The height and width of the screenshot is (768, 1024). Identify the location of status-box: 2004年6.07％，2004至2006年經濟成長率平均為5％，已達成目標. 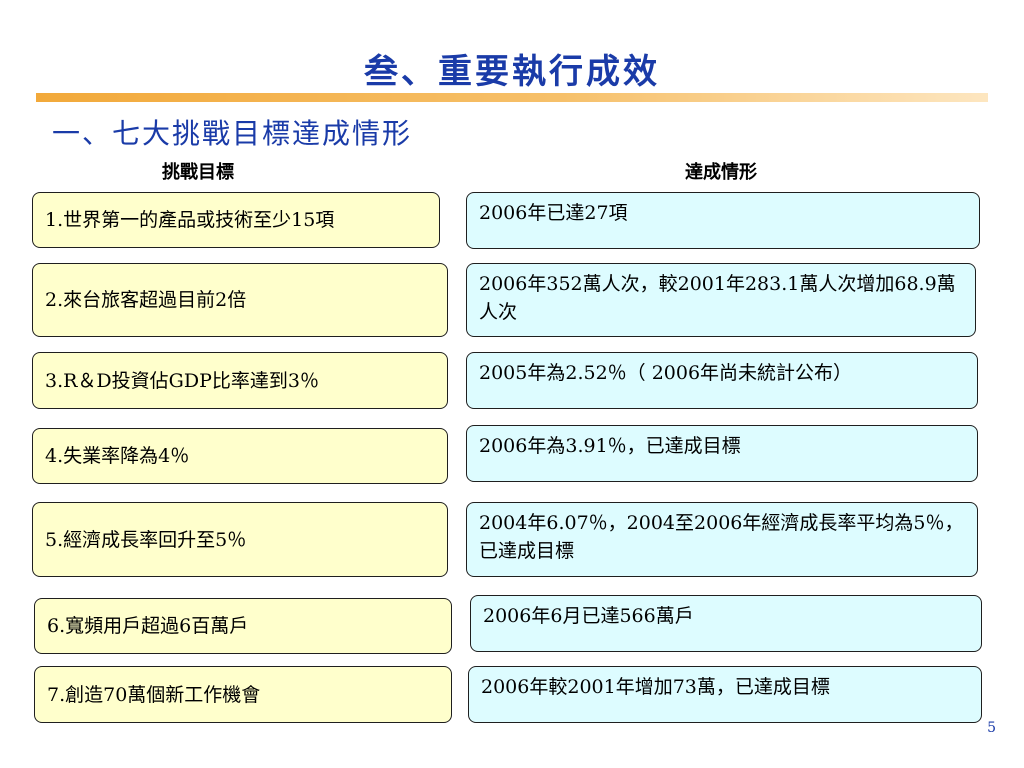
(722, 539).